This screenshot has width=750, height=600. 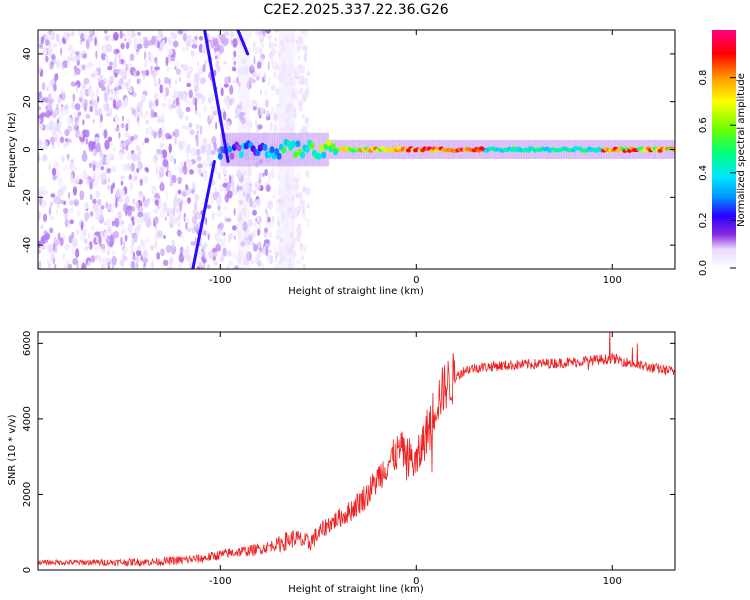 What do you see at coordinates (741, 150) in the screenshot?
I see `colorbar-label: Normalized spectral amplitude` at bounding box center [741, 150].